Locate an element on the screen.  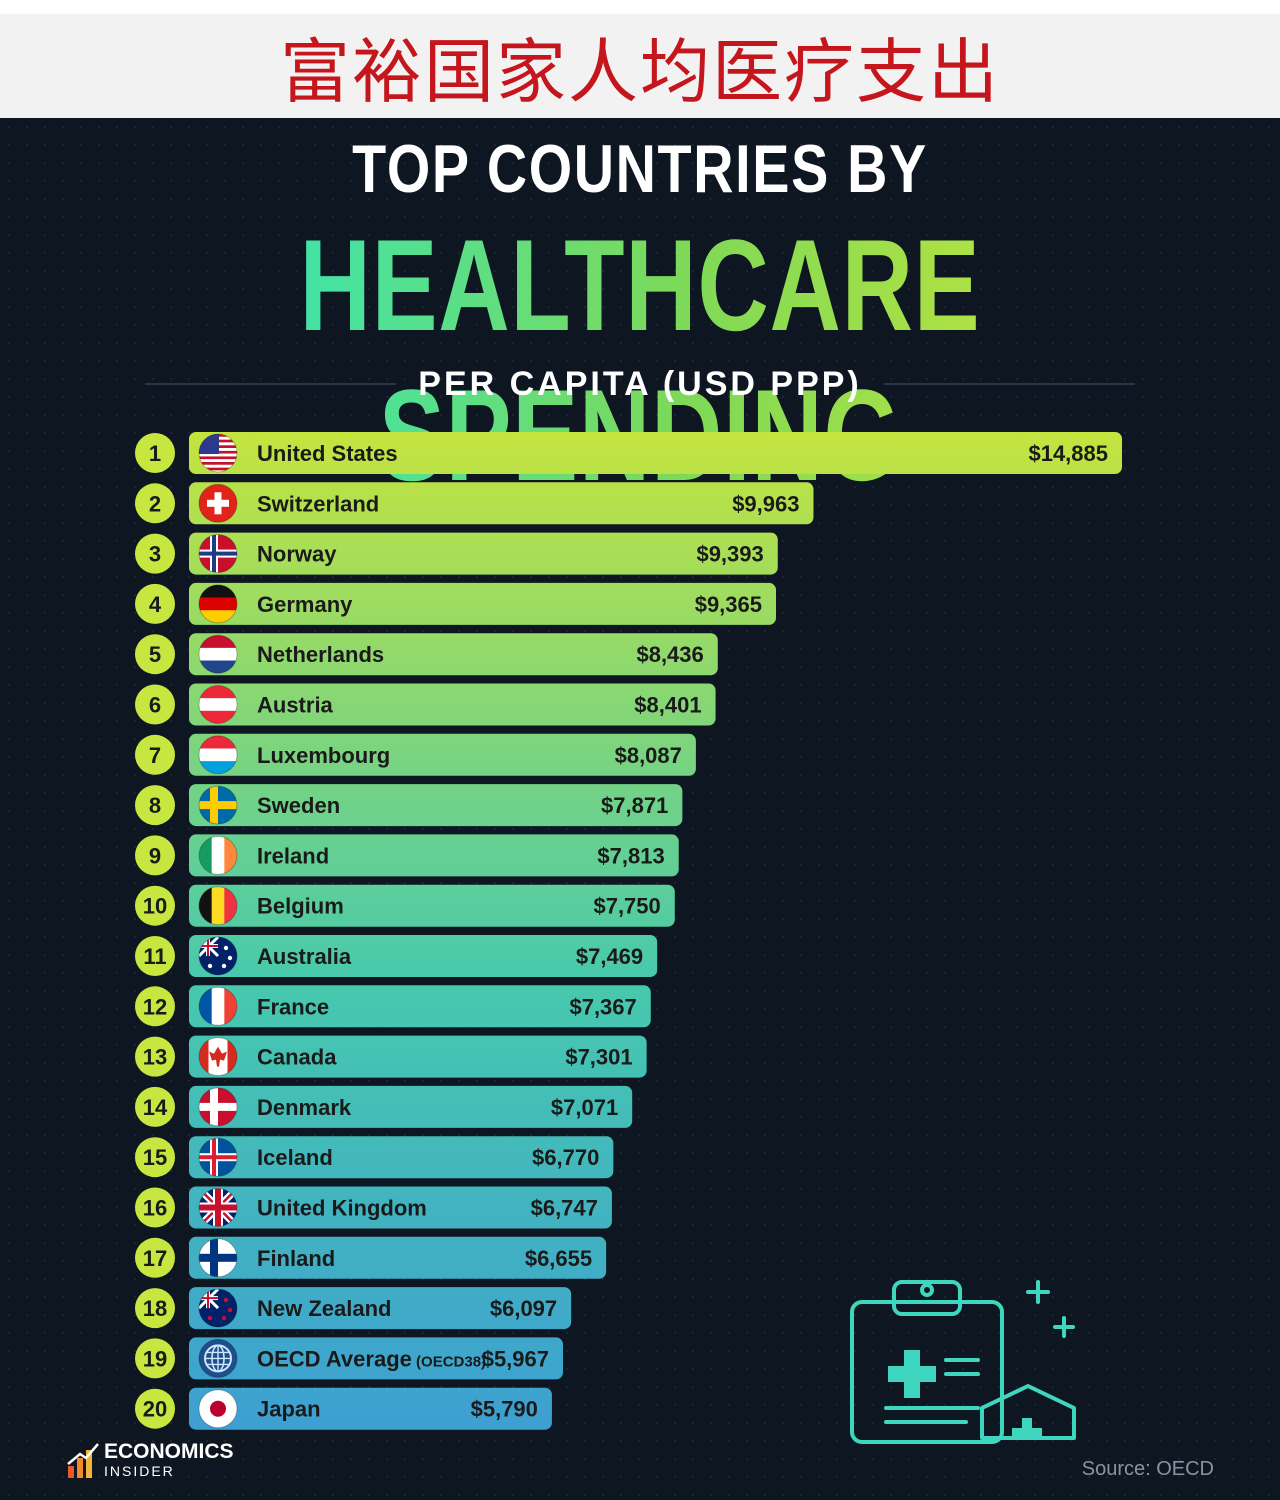
bar-logo-icon is located at coordinates (83, 1460).